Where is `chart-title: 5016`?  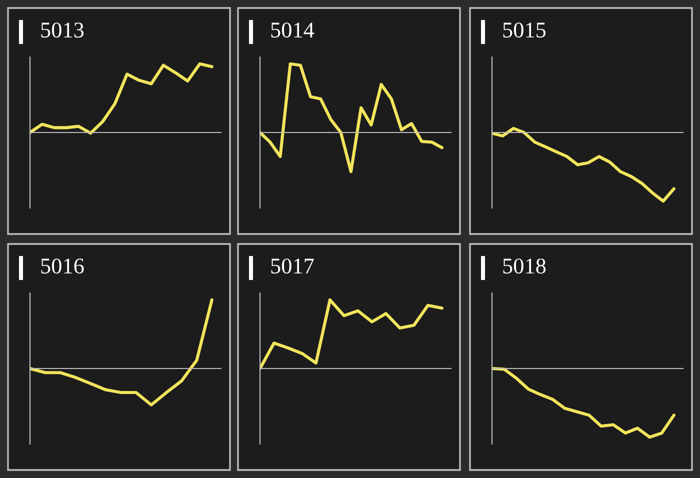 chart-title: 5016 is located at coordinates (62, 266).